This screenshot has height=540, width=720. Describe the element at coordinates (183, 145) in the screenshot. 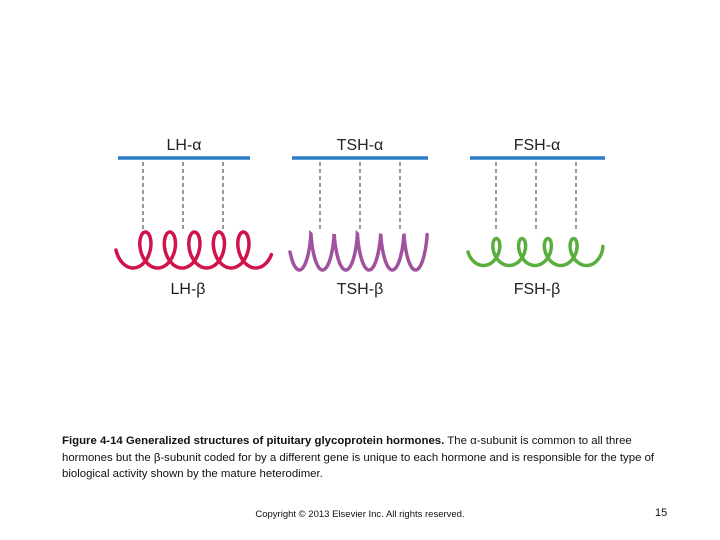

I see `alpha-label: LH-α` at that location.